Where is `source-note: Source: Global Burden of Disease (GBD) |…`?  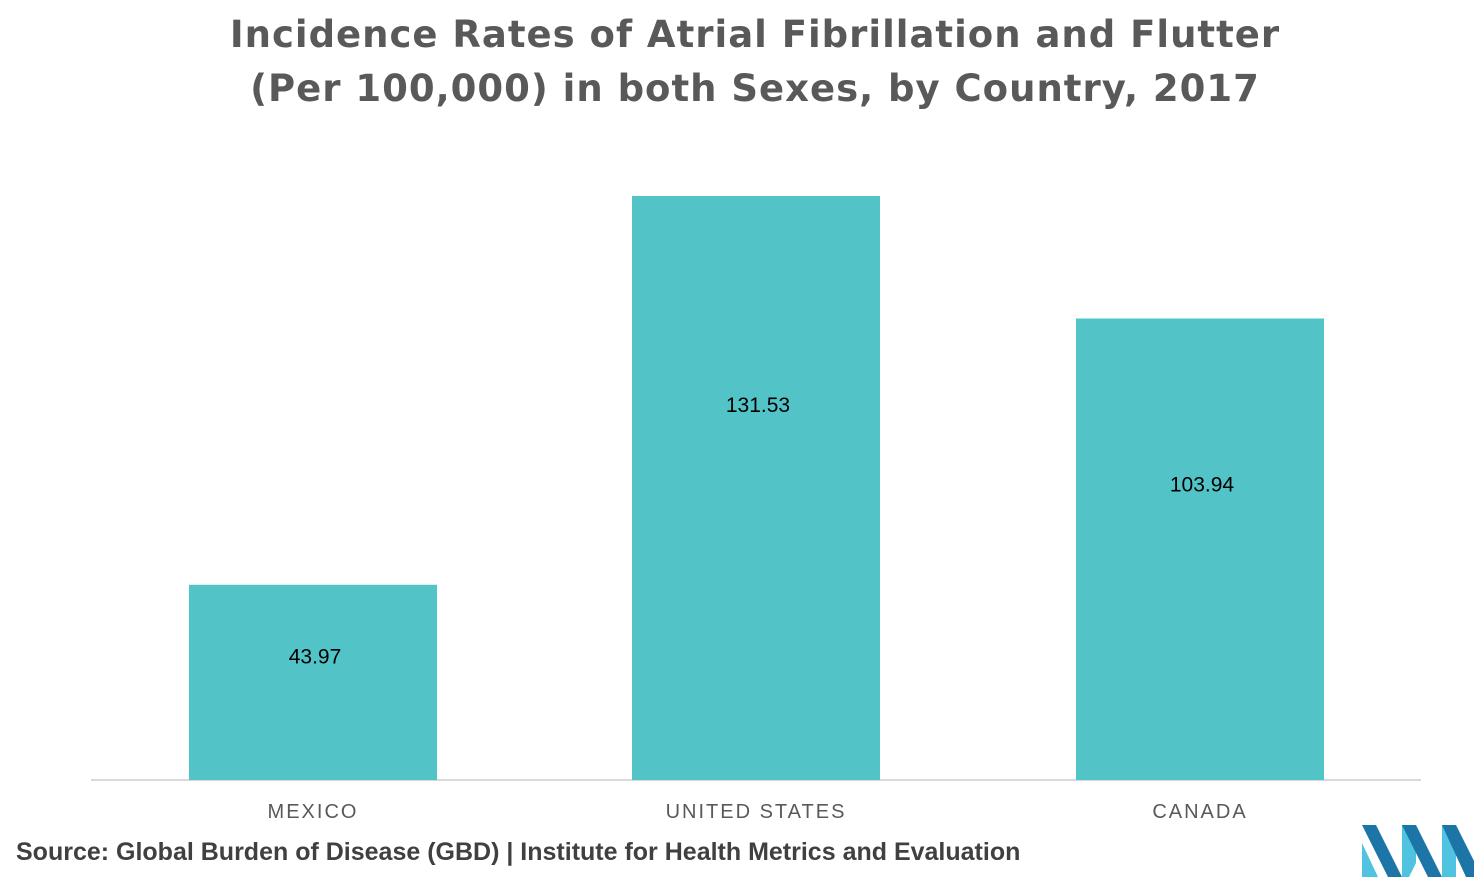
source-note: Source: Global Burden of Disease (GBD) |… is located at coordinates (518, 852).